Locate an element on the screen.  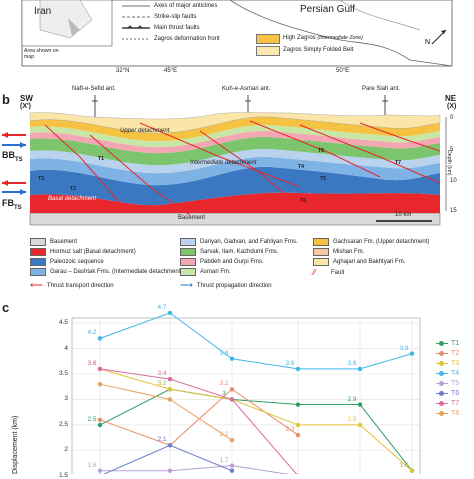
series-line-t2 is located at coordinates (199, 417).